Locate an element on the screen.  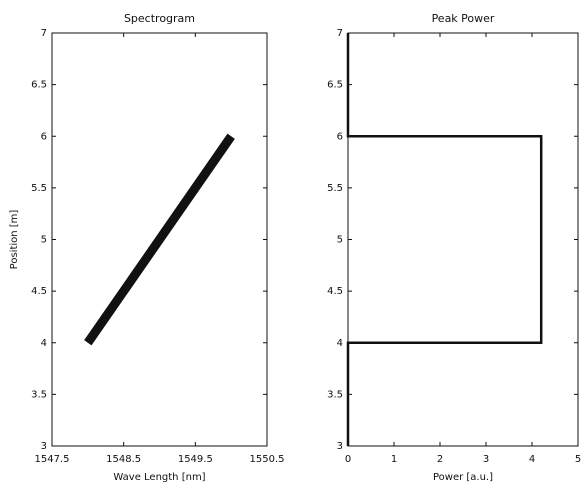
x-tick-label: 1 is located at coordinates (394, 459).